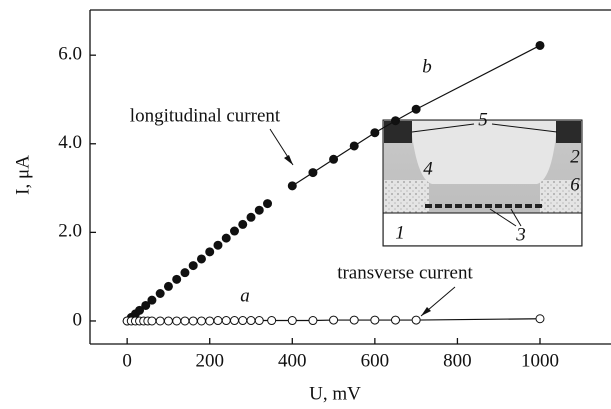  Describe the element at coordinates (400, 232) in the screenshot. I see `inset-label: 1` at that location.